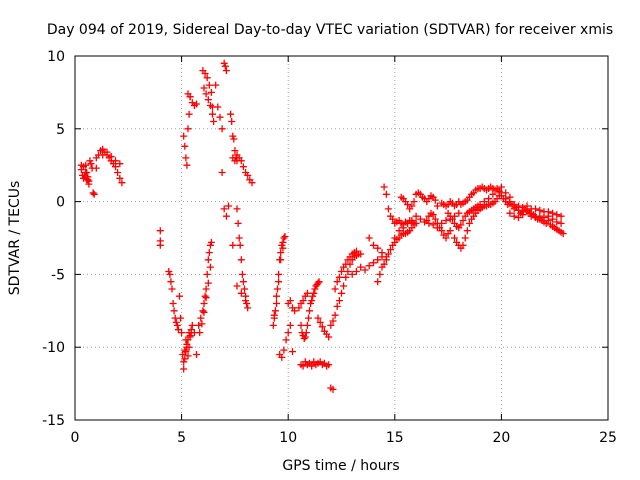 The width and height of the screenshot is (640, 480). Describe the element at coordinates (75, 438) in the screenshot. I see `x-tick-label: 0` at that location.